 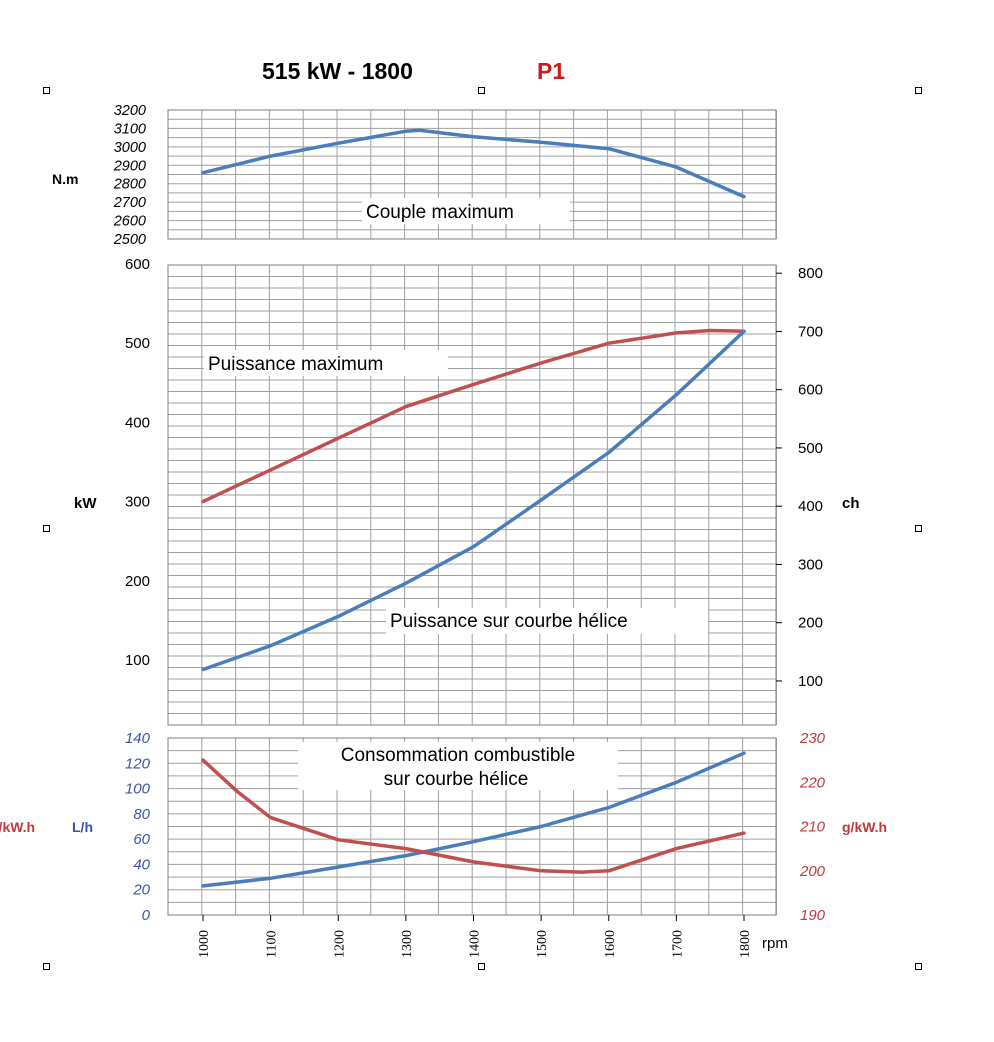 I want to click on y-tick-label: 3200, so click(x=130, y=111).